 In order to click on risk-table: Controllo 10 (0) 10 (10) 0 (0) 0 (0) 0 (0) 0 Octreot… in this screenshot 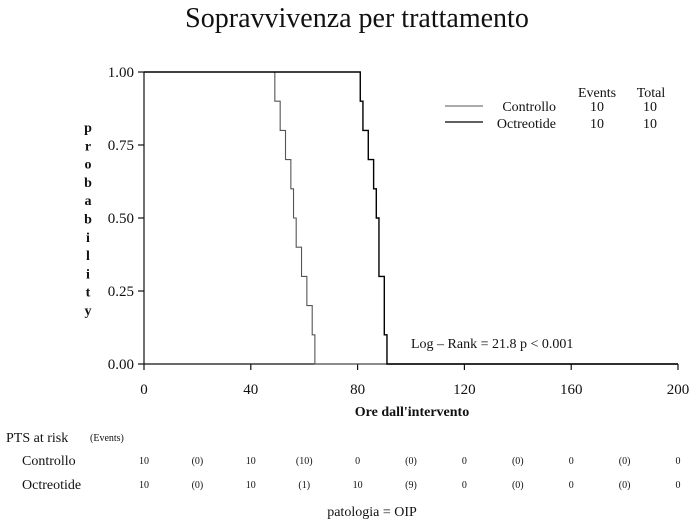, I will do `click(351, 473)`.